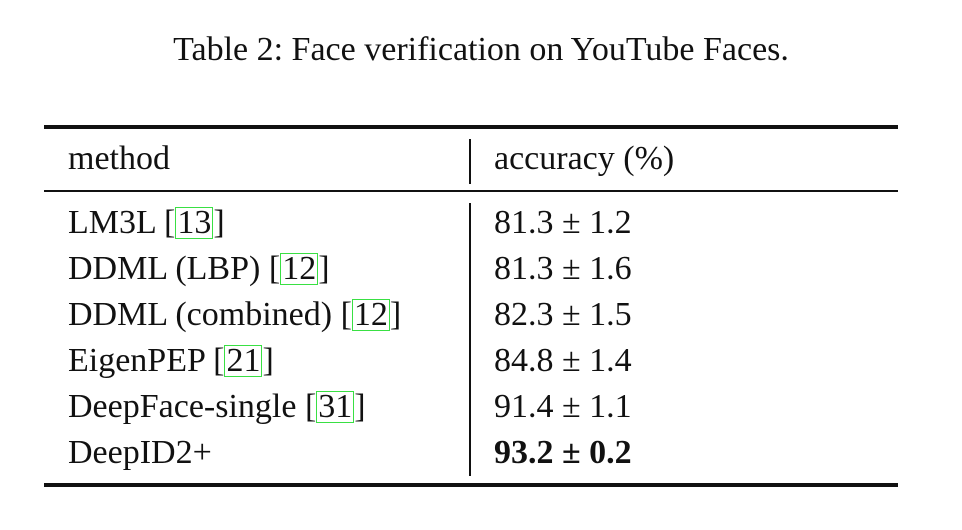  I want to click on table-row-method: EigenPEP [21], so click(171, 360).